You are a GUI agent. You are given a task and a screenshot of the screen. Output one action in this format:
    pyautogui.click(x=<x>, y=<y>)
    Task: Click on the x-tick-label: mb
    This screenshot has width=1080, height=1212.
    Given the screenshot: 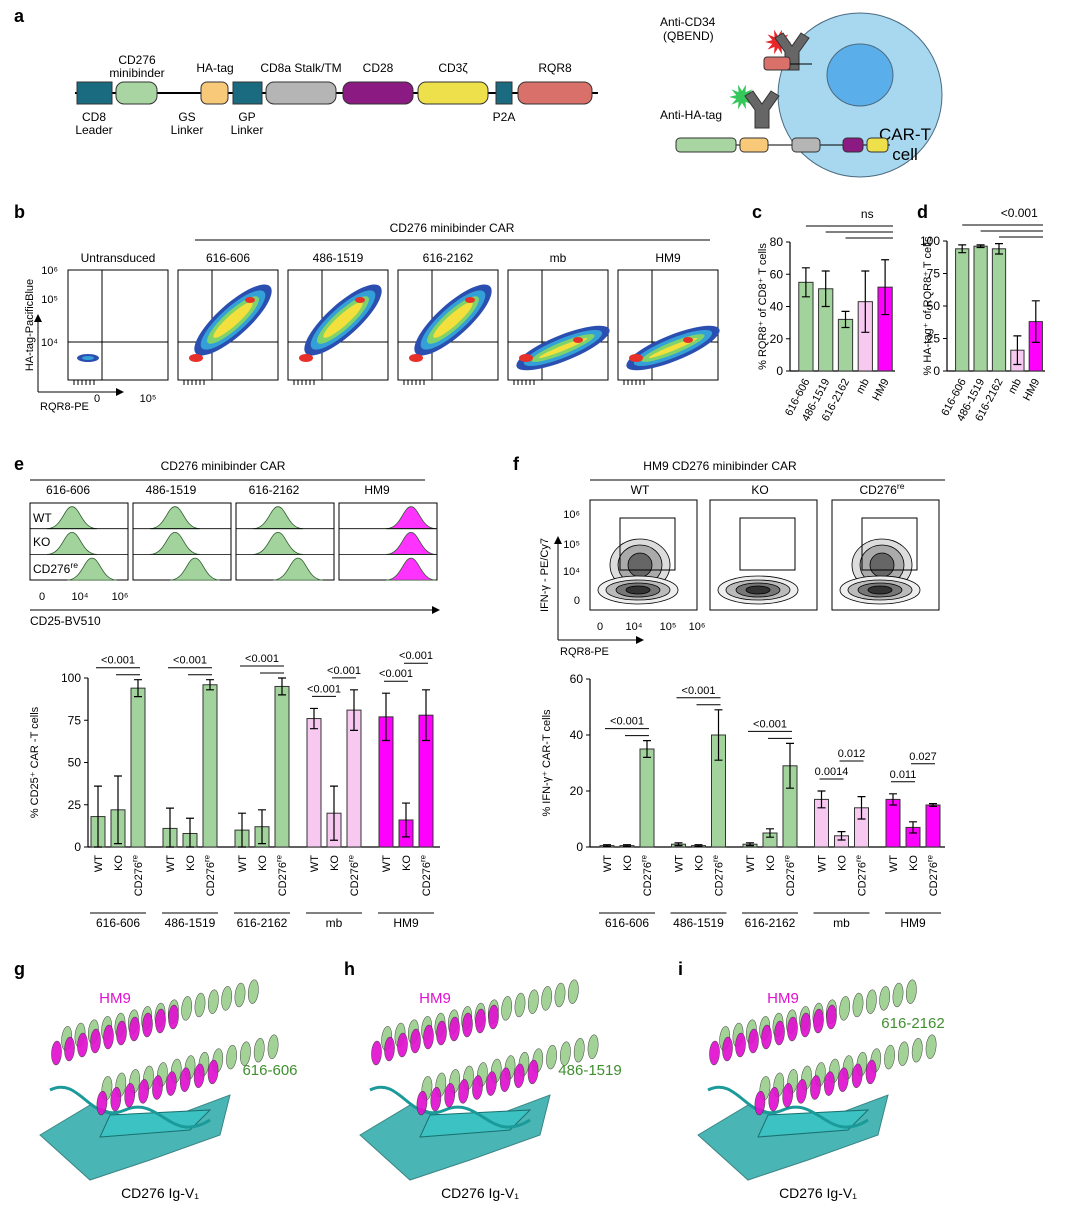 What is the action you would take?
    pyautogui.click(x=863, y=386)
    